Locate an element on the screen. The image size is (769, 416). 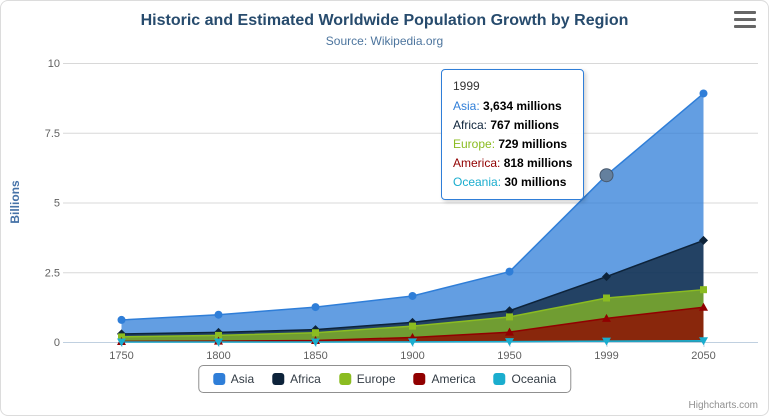
x-axis-tick-label: 1950 is located at coordinates (509, 356).